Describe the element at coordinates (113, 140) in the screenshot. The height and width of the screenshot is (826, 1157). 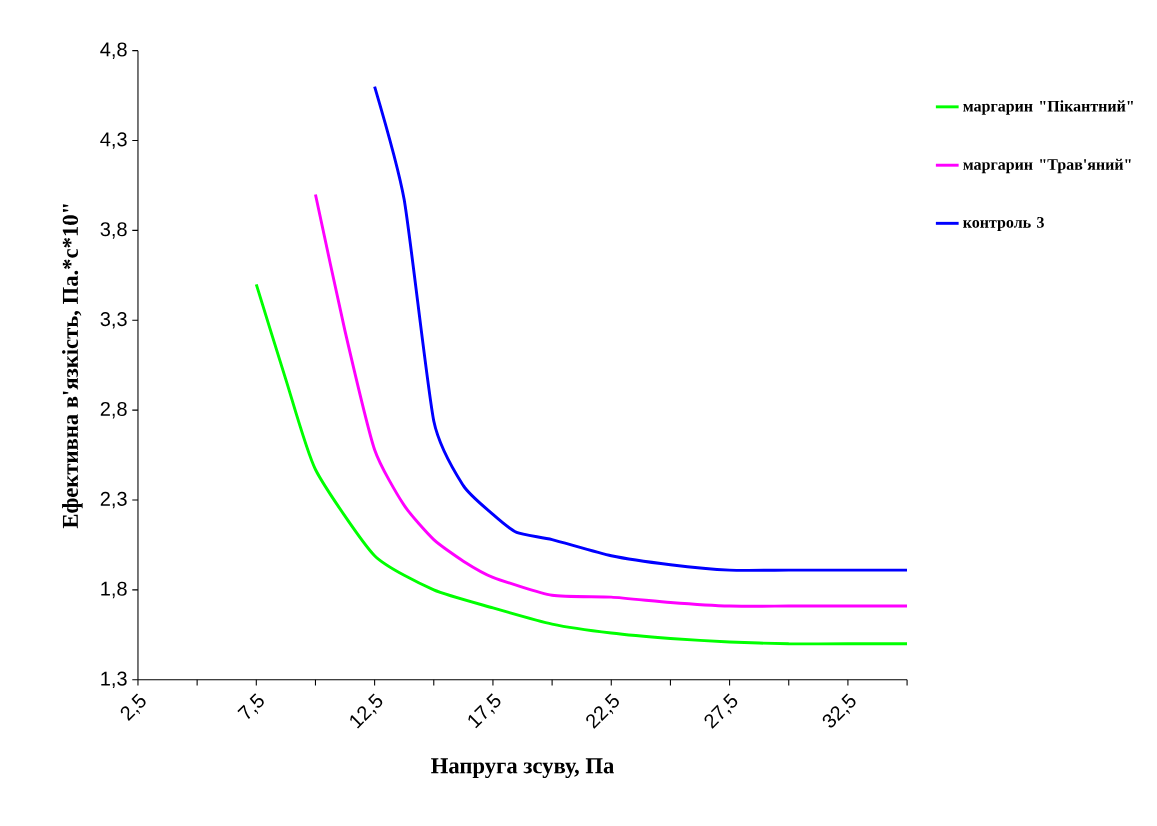
I see `y-tick-label: 4,3` at that location.